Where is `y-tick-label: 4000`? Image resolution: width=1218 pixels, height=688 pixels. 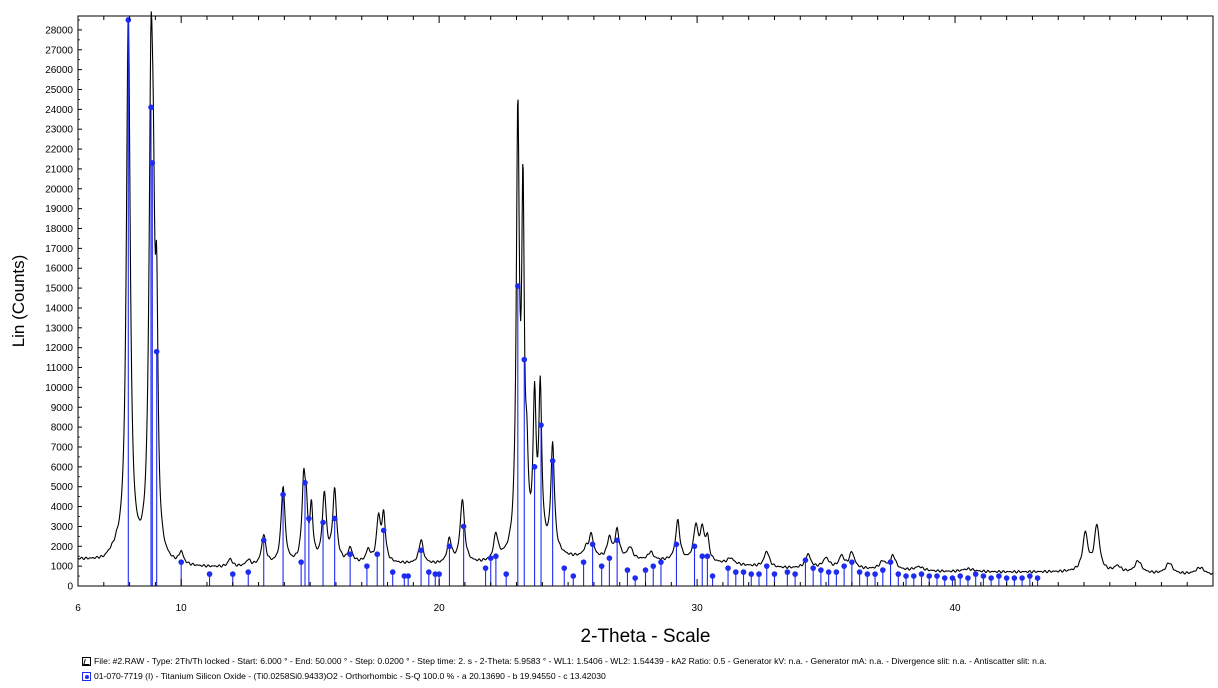
y-tick-label: 4000 is located at coordinates (62, 507).